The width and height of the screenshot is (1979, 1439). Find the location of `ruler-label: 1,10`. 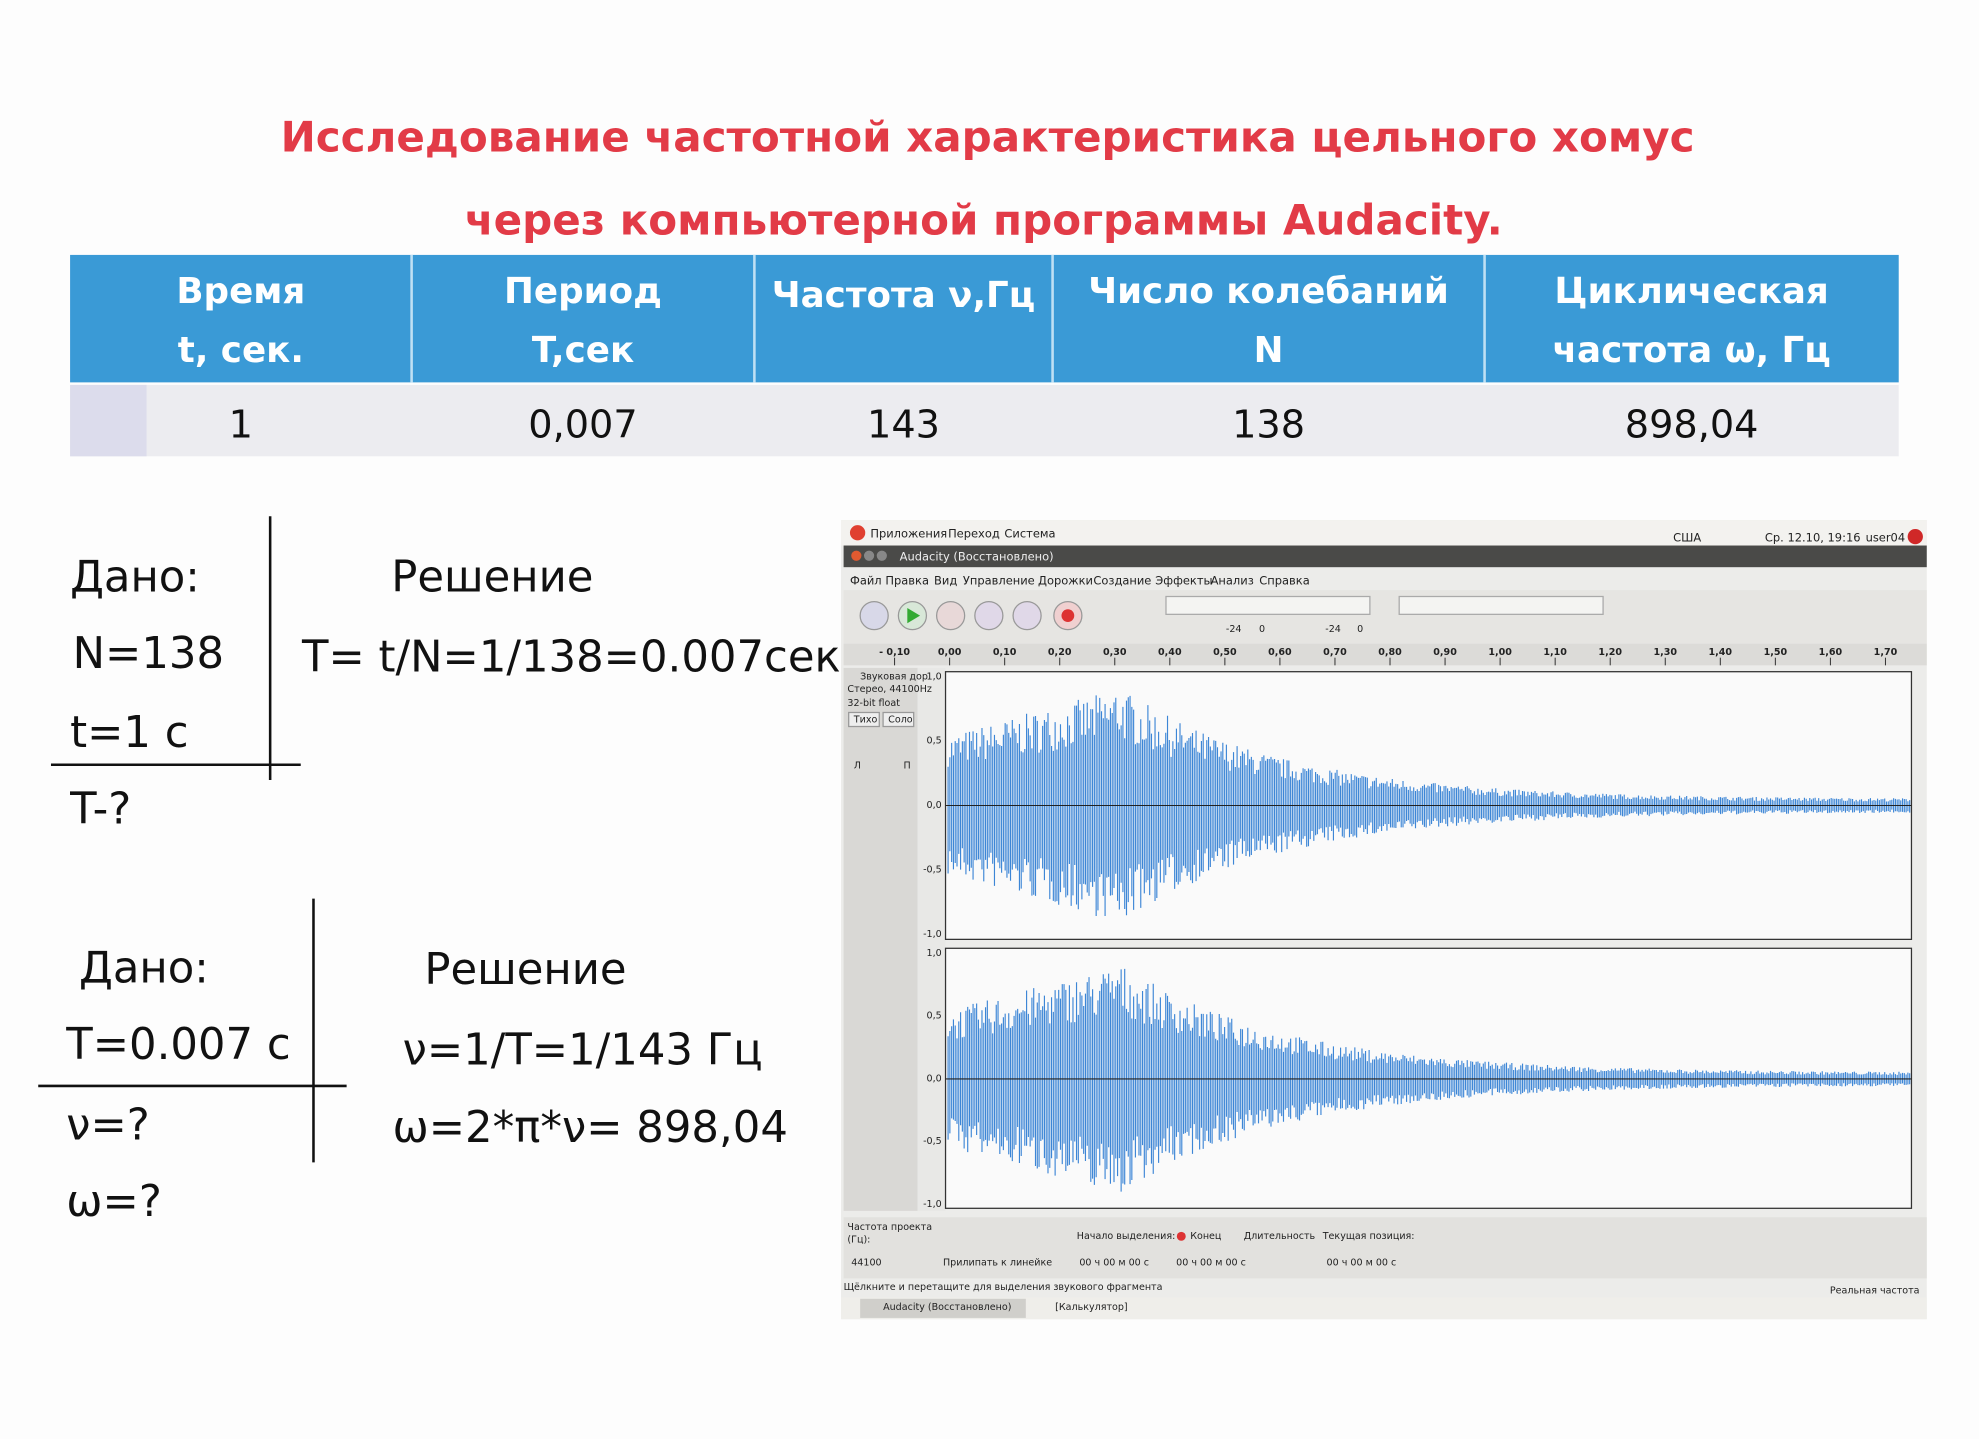

ruler-label: 1,10 is located at coordinates (1555, 652).